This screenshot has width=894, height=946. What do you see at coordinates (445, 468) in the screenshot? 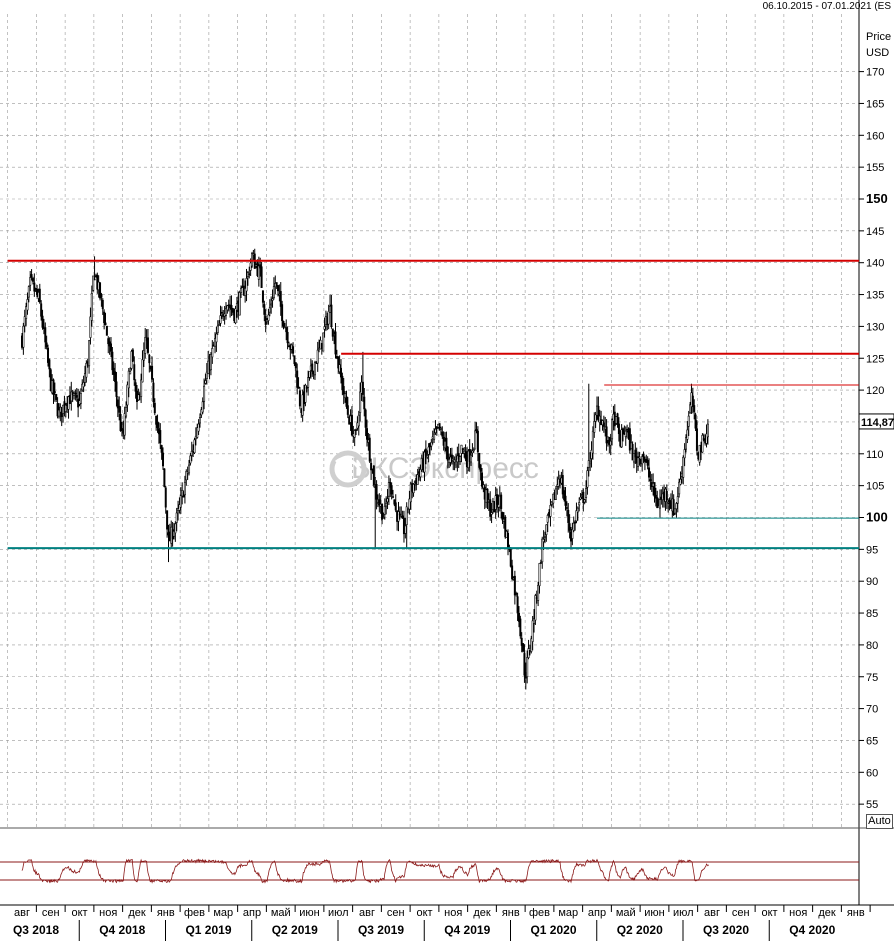
I see `watermark-text: БКСЭкспресс` at bounding box center [445, 468].